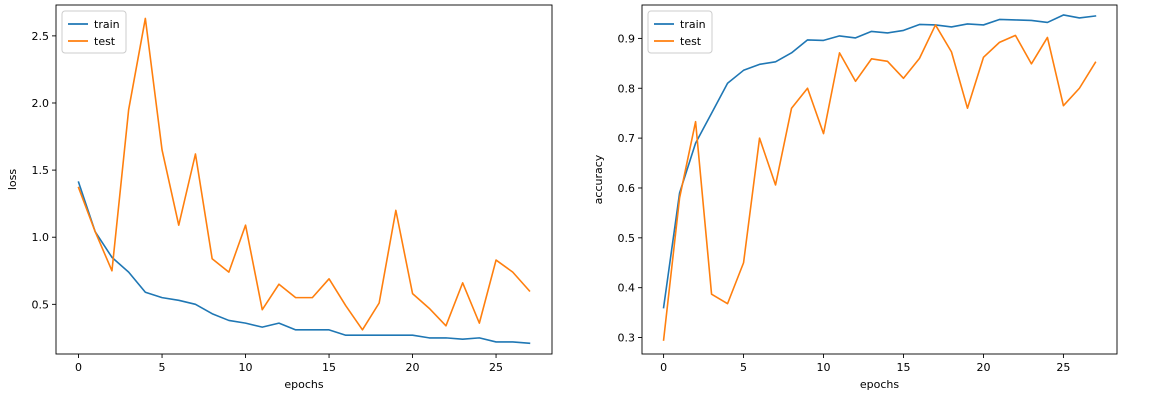 Image resolution: width=1153 pixels, height=418 pixels. What do you see at coordinates (627, 188) in the screenshot?
I see `y-tick-label: 0.6` at bounding box center [627, 188].